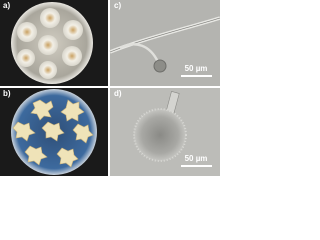 The width and height of the screenshot is (320, 240). What do you see at coordinates (54, 43) in the screenshot?
I see `panel-a: a)` at bounding box center [54, 43].